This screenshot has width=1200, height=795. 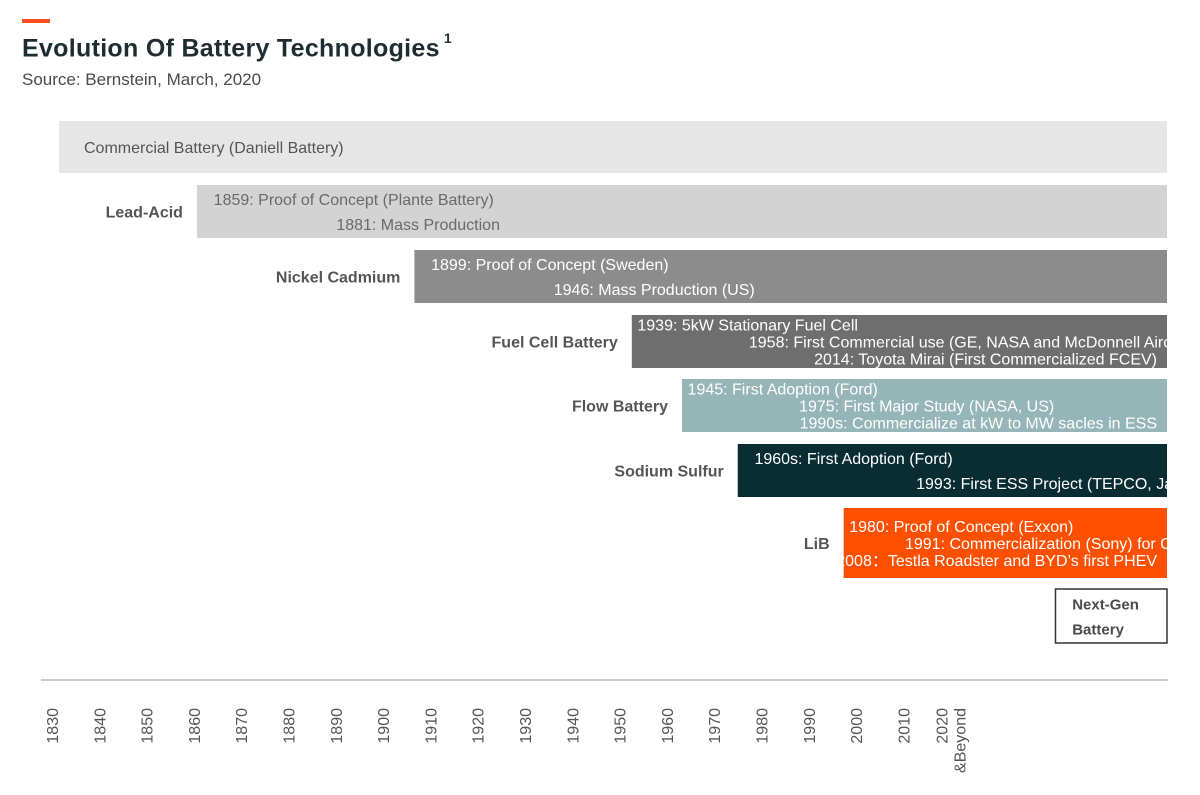 I want to click on bar-text: 1945: First Adoption (Ford), so click(x=783, y=390).